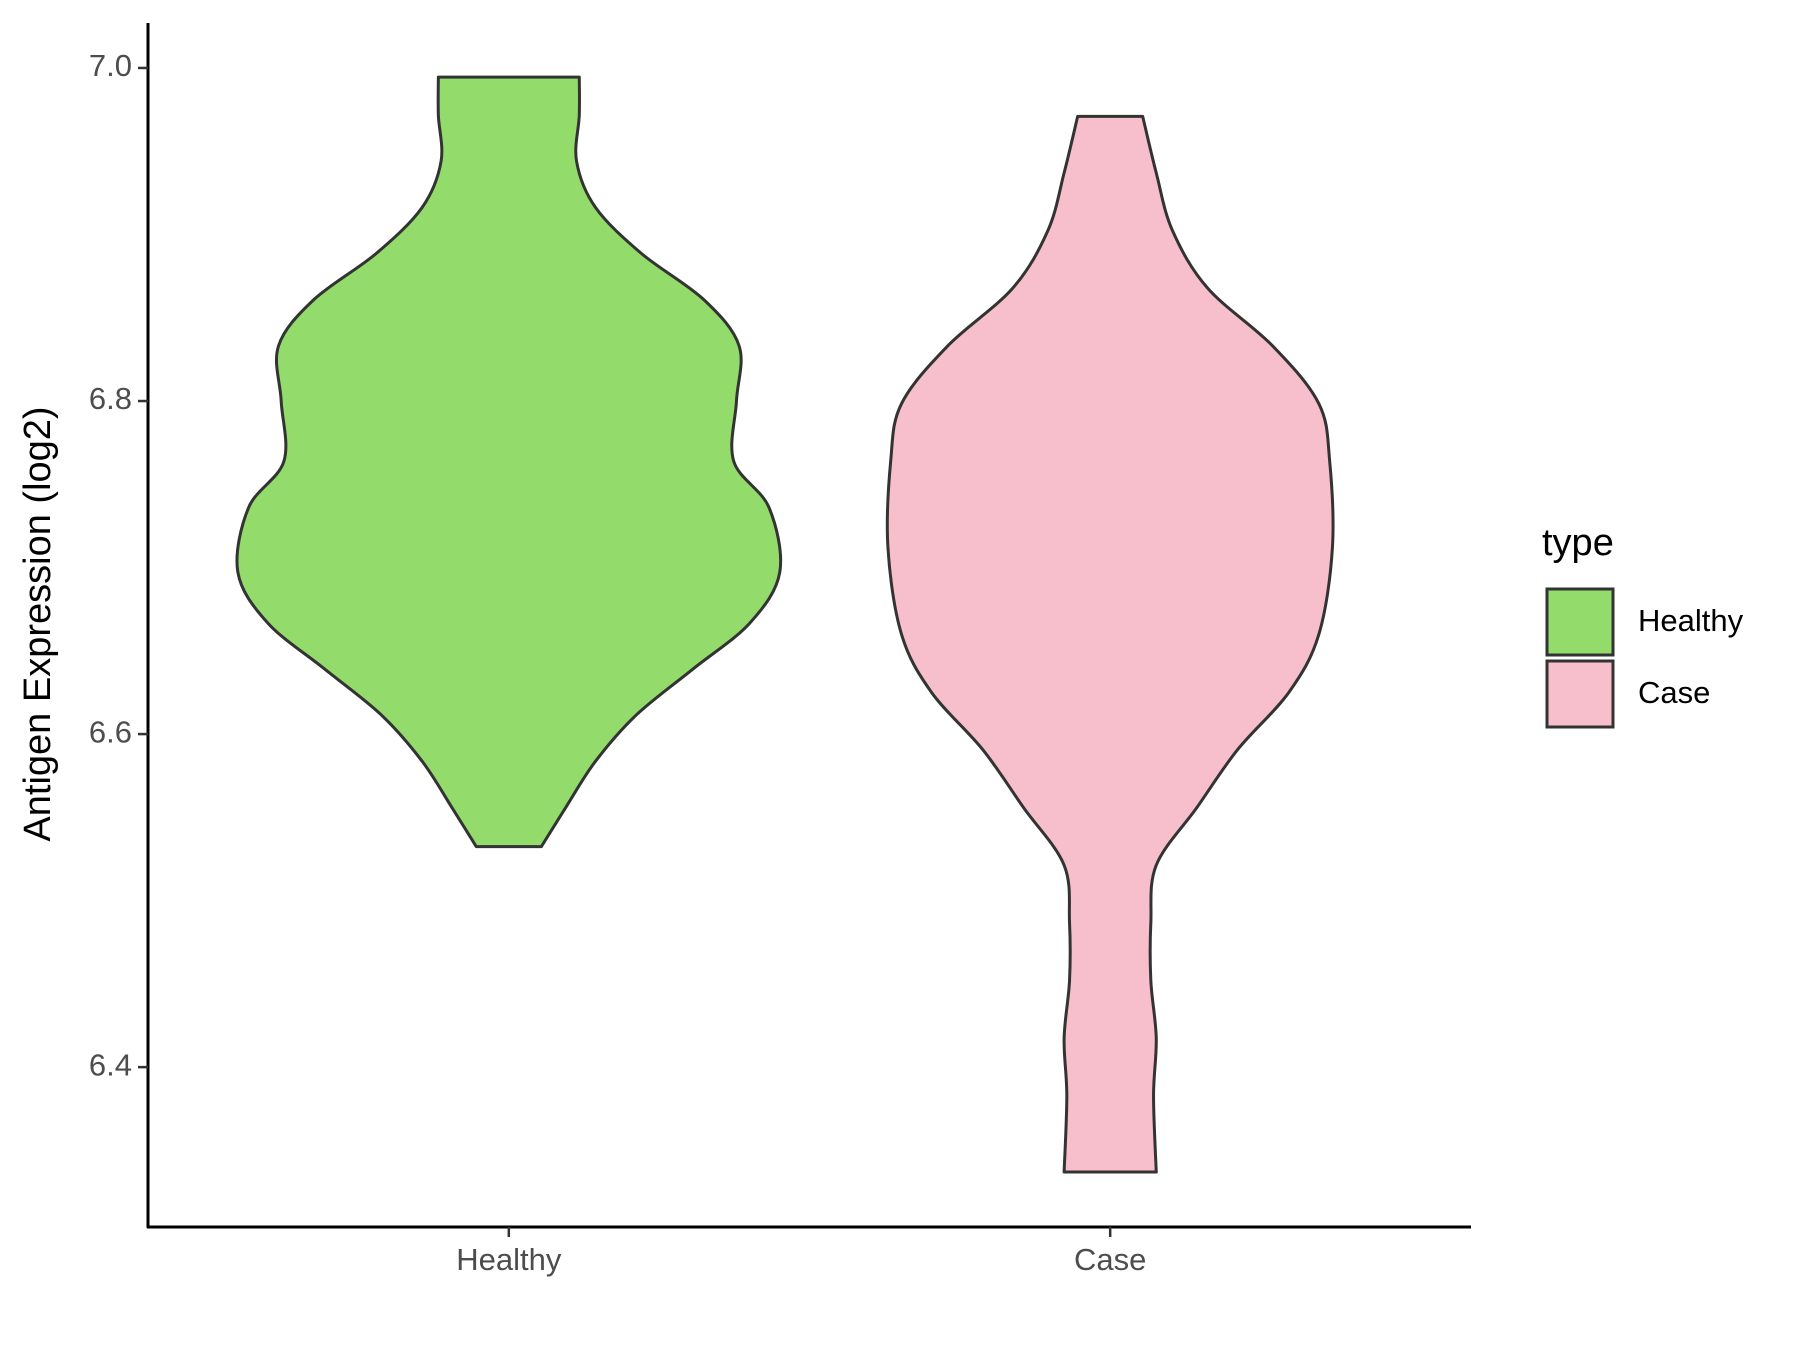  Describe the element at coordinates (38, 623) in the screenshot. I see `y-axis-title: Antigen Expression (log2)` at that location.